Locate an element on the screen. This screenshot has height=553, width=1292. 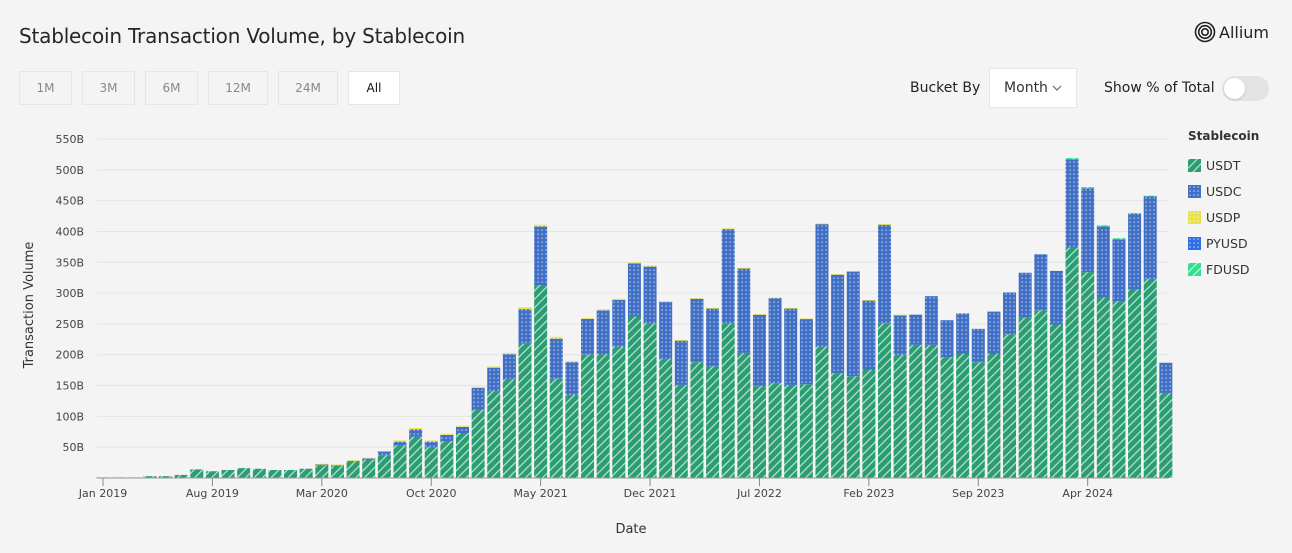
range-6m-button: 6M is located at coordinates (171, 88).